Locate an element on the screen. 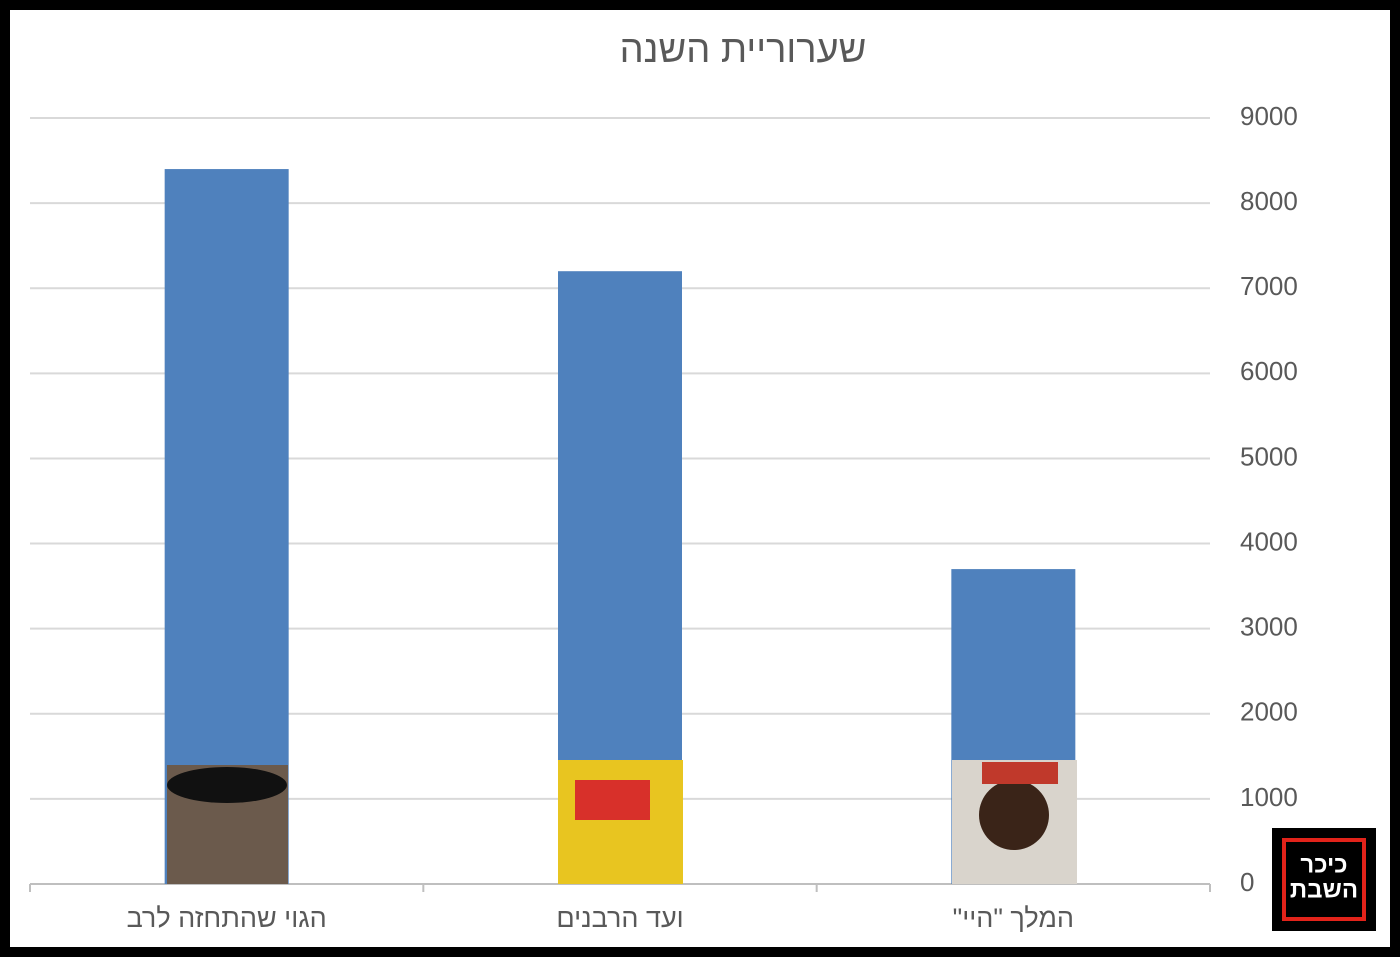 This screenshot has height=957, width=1400. logo-text: כיכר is located at coordinates (1323, 864).